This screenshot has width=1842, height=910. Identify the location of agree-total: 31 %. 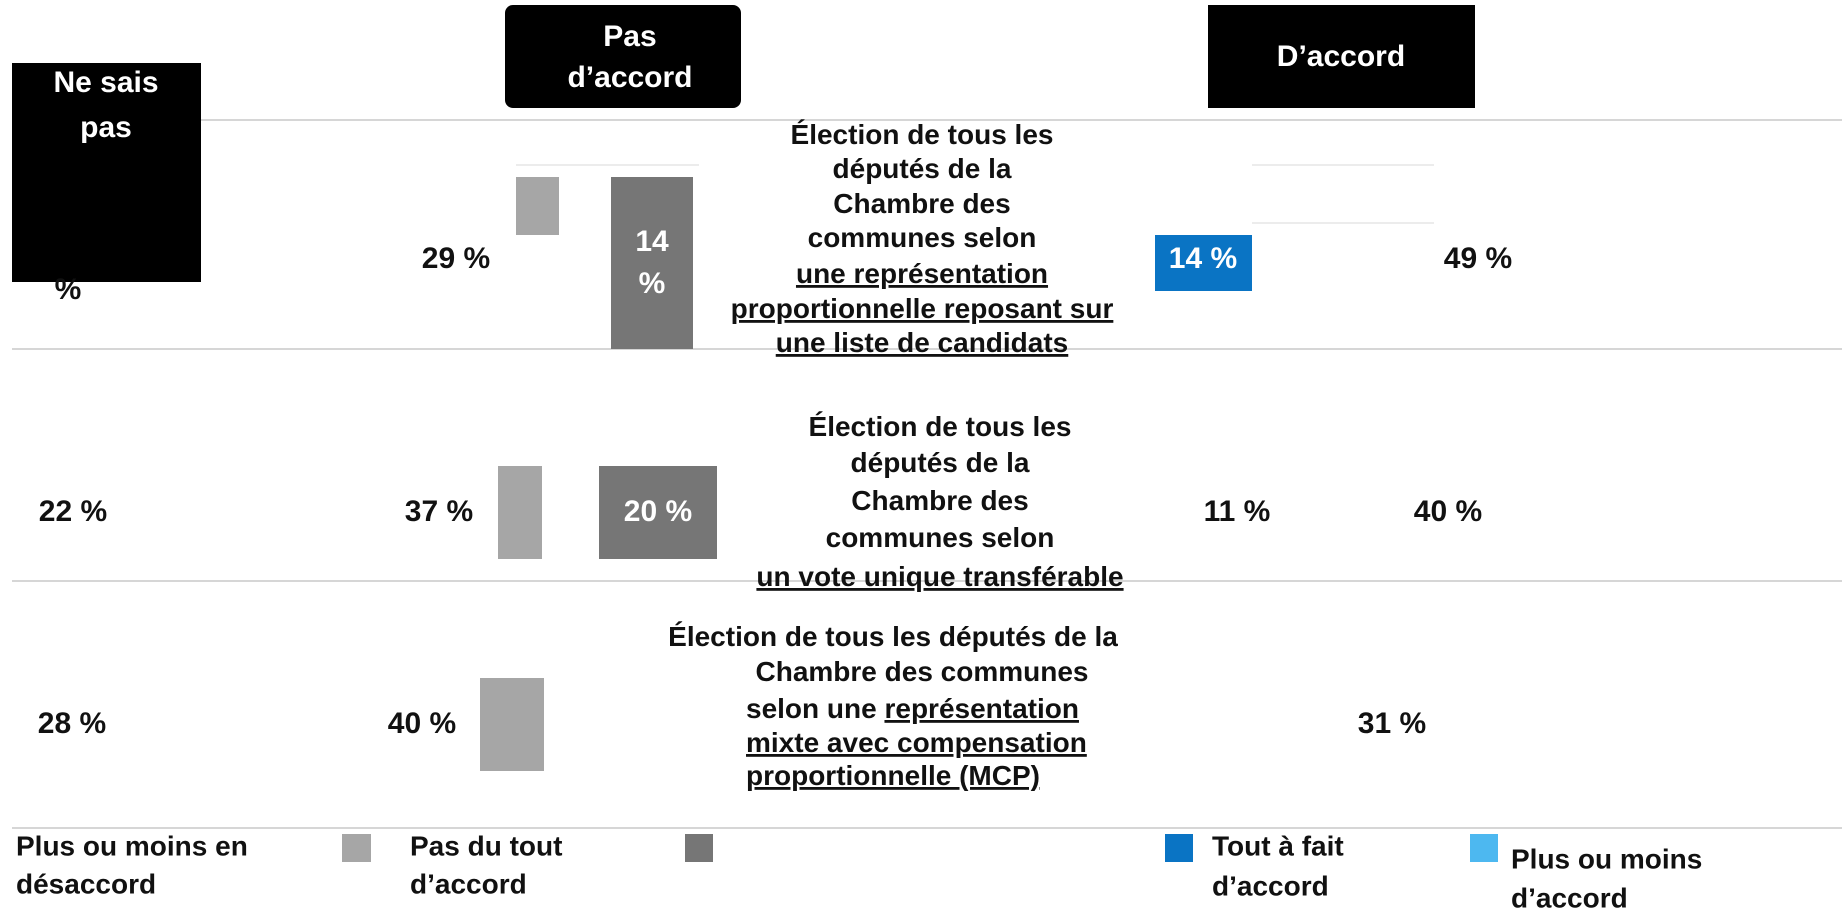
(1392, 723).